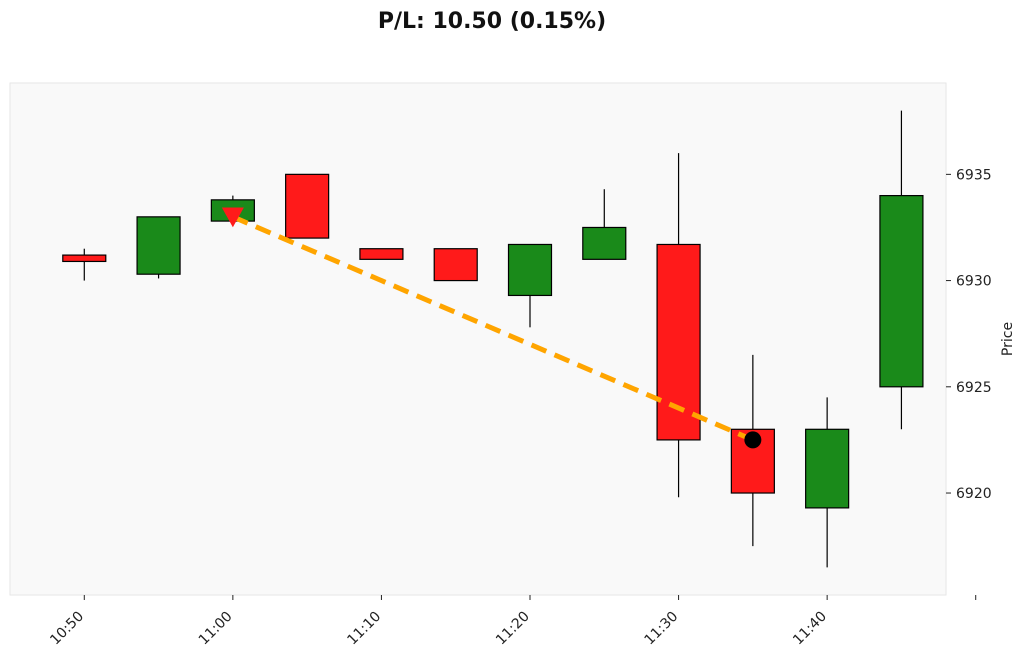  Describe the element at coordinates (662, 629) in the screenshot. I see `x-tick-label: 11:30` at that location.